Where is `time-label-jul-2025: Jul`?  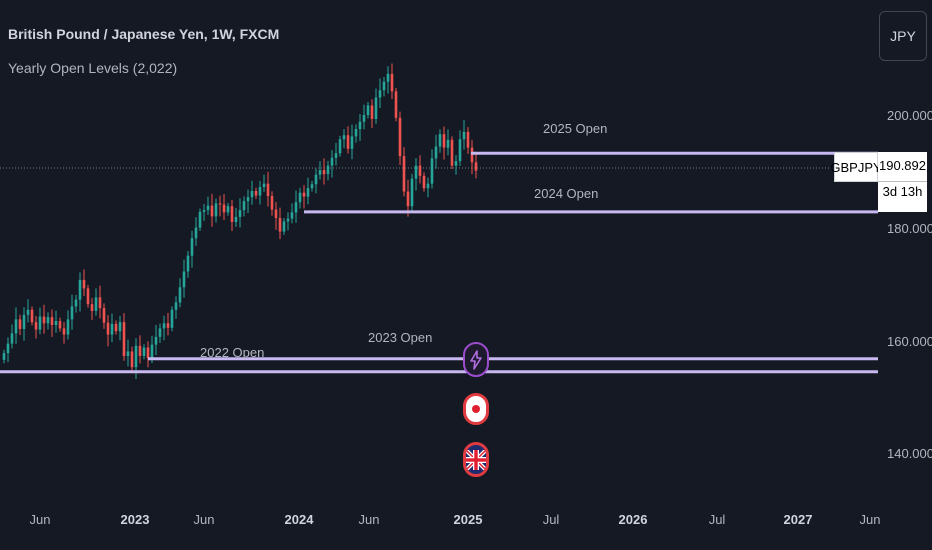
time-label-jul-2025: Jul is located at coordinates (551, 519).